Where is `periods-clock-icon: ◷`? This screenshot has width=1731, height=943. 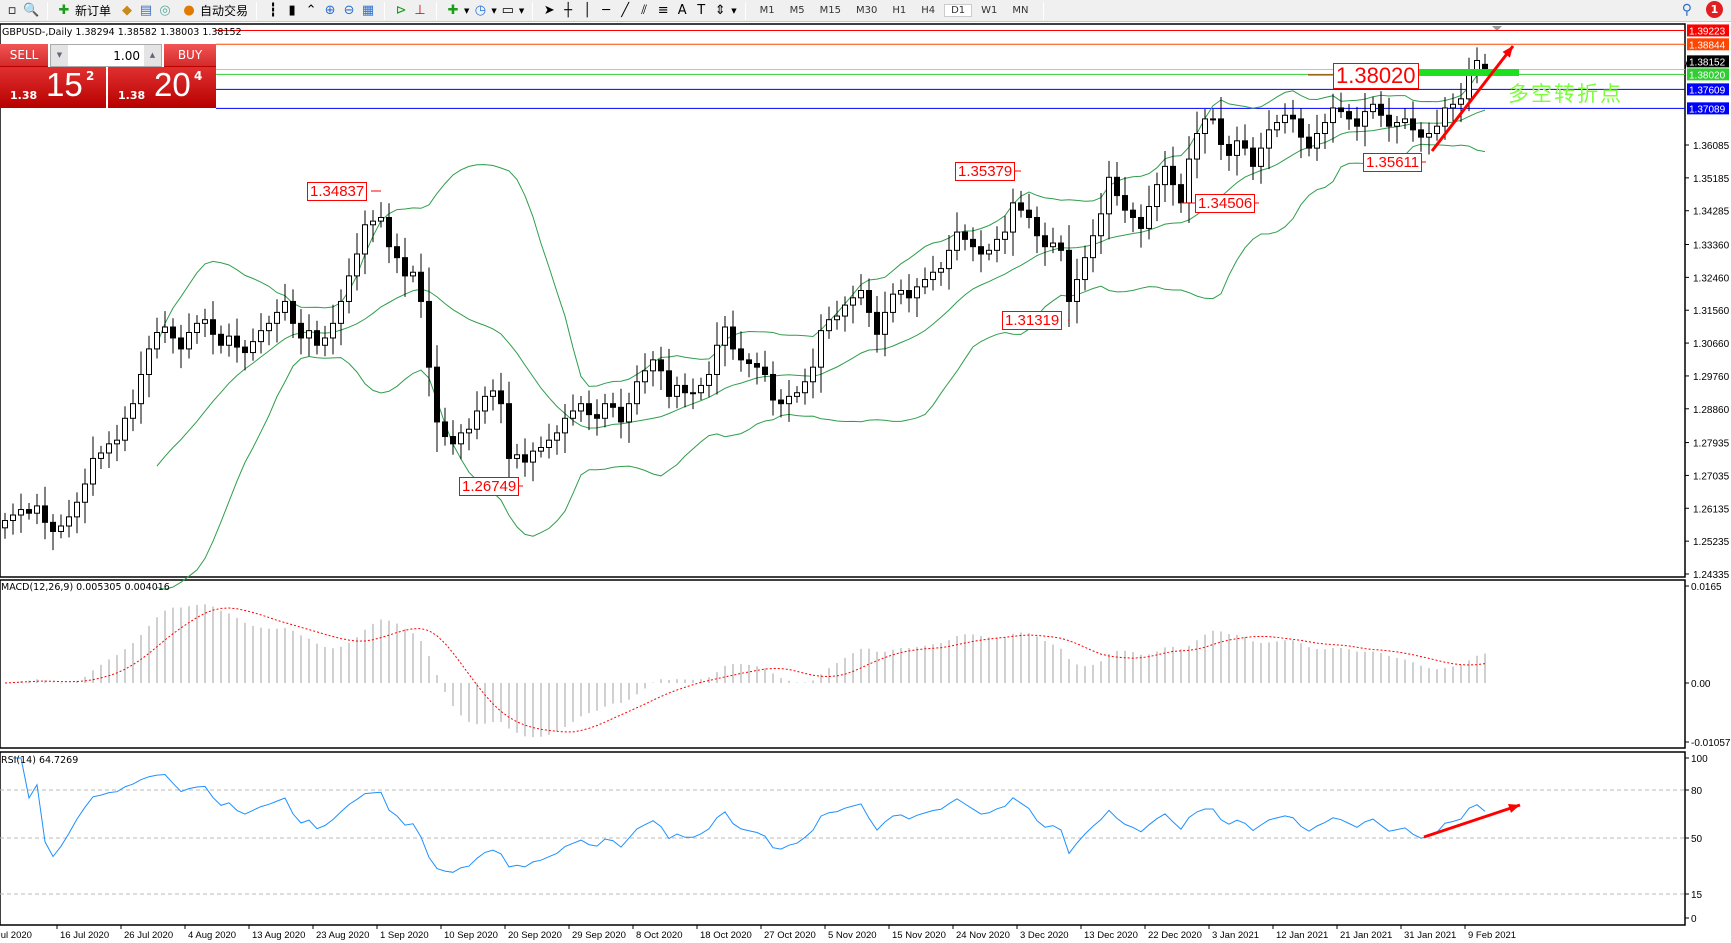
periods-clock-icon: ◷ is located at coordinates (480, 10).